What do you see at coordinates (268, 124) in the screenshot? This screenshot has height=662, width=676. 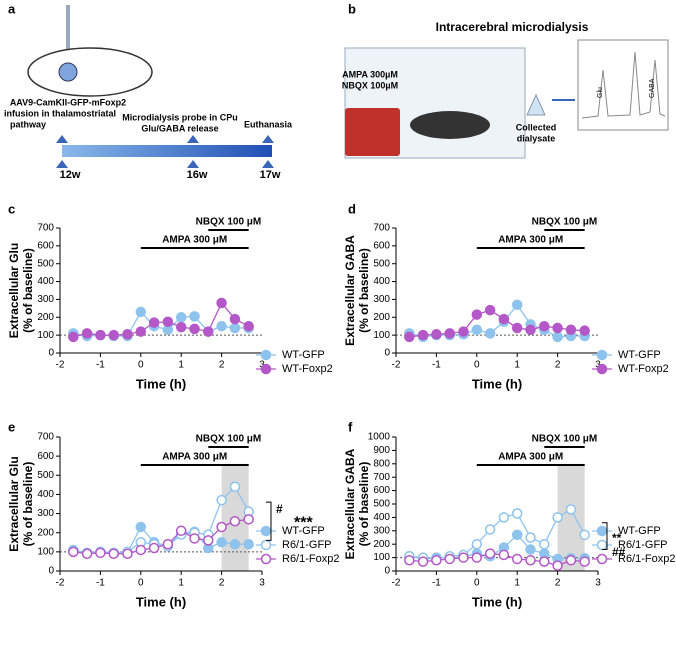 I see `euthanasia-text: Euthanasia` at bounding box center [268, 124].